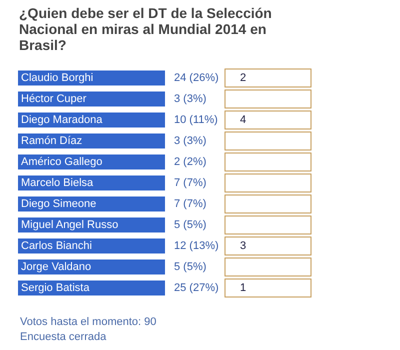 Image resolution: width=400 pixels, height=350 pixels. Describe the element at coordinates (51, 141) in the screenshot. I see `category-label: Ramón Díaz` at that location.